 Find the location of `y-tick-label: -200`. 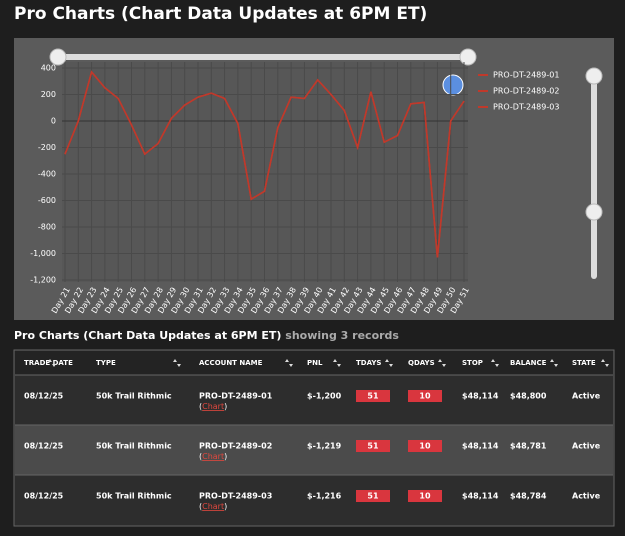

y-tick-label: -200 is located at coordinates (47, 147).